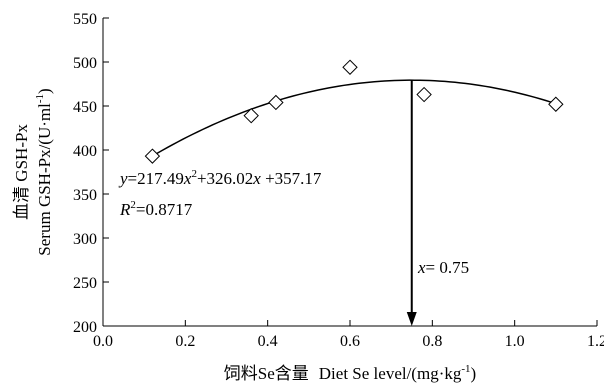 This screenshot has height=388, width=604. I want to click on y-tick-label: 450, so click(85, 107).